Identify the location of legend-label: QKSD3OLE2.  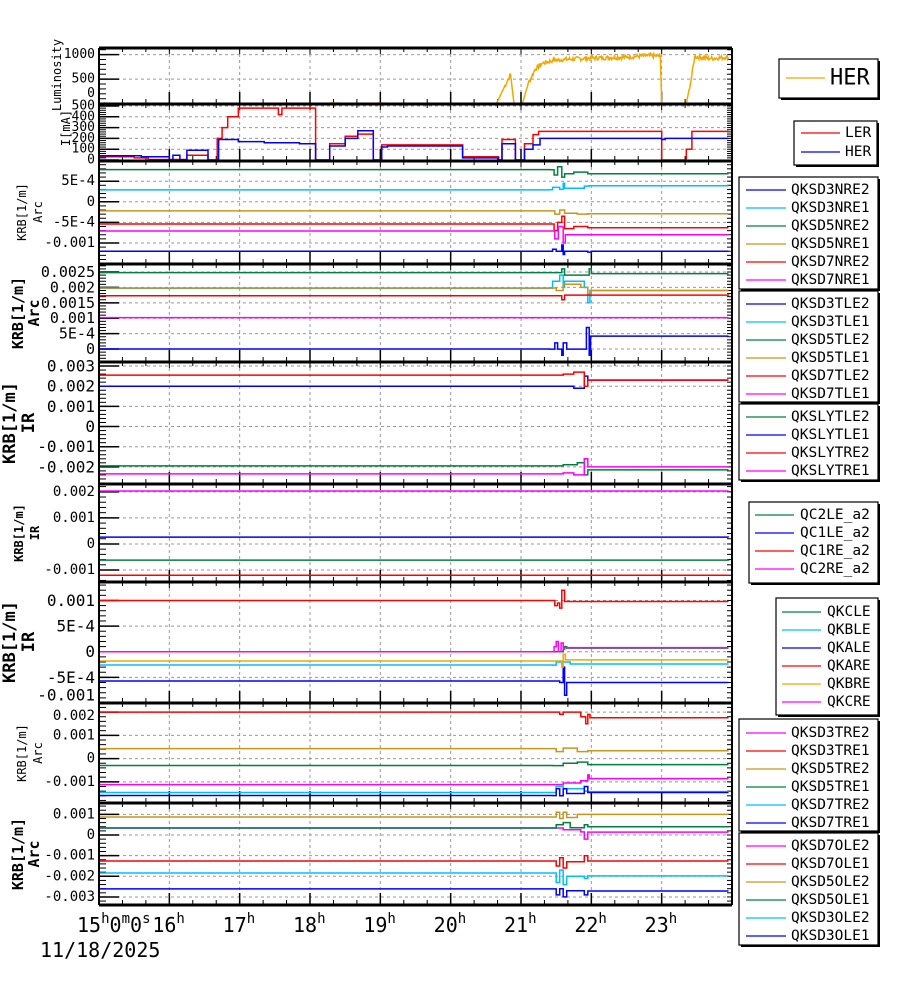
(830, 918).